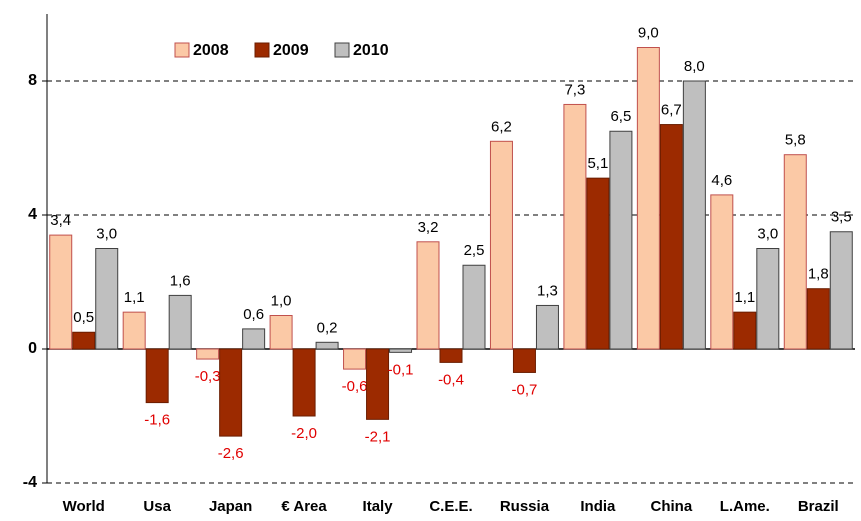 The image size is (861, 521). Describe the element at coordinates (60, 220) in the screenshot. I see `value-label: 3,4` at that location.